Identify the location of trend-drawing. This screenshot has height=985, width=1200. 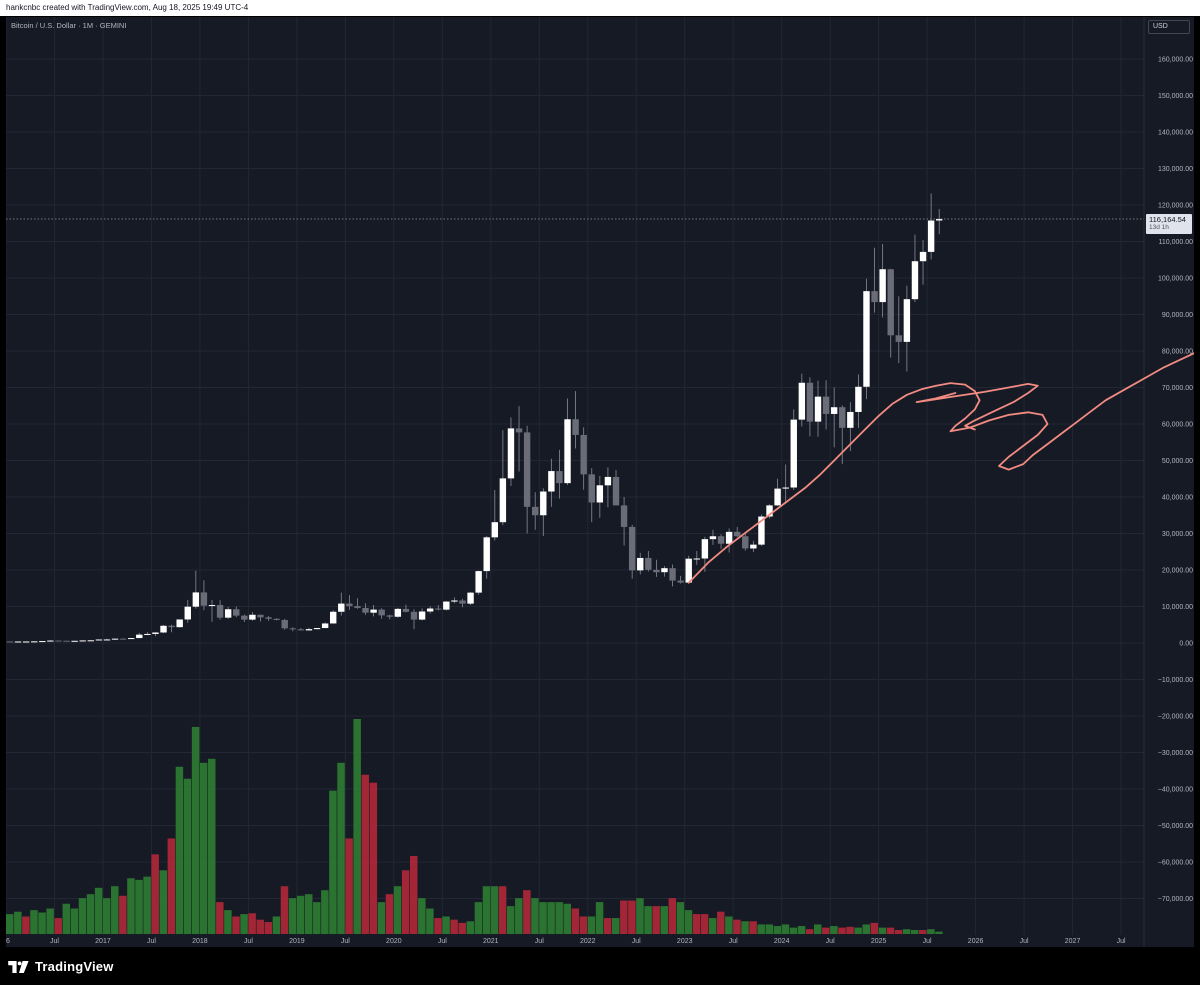
(977, 406).